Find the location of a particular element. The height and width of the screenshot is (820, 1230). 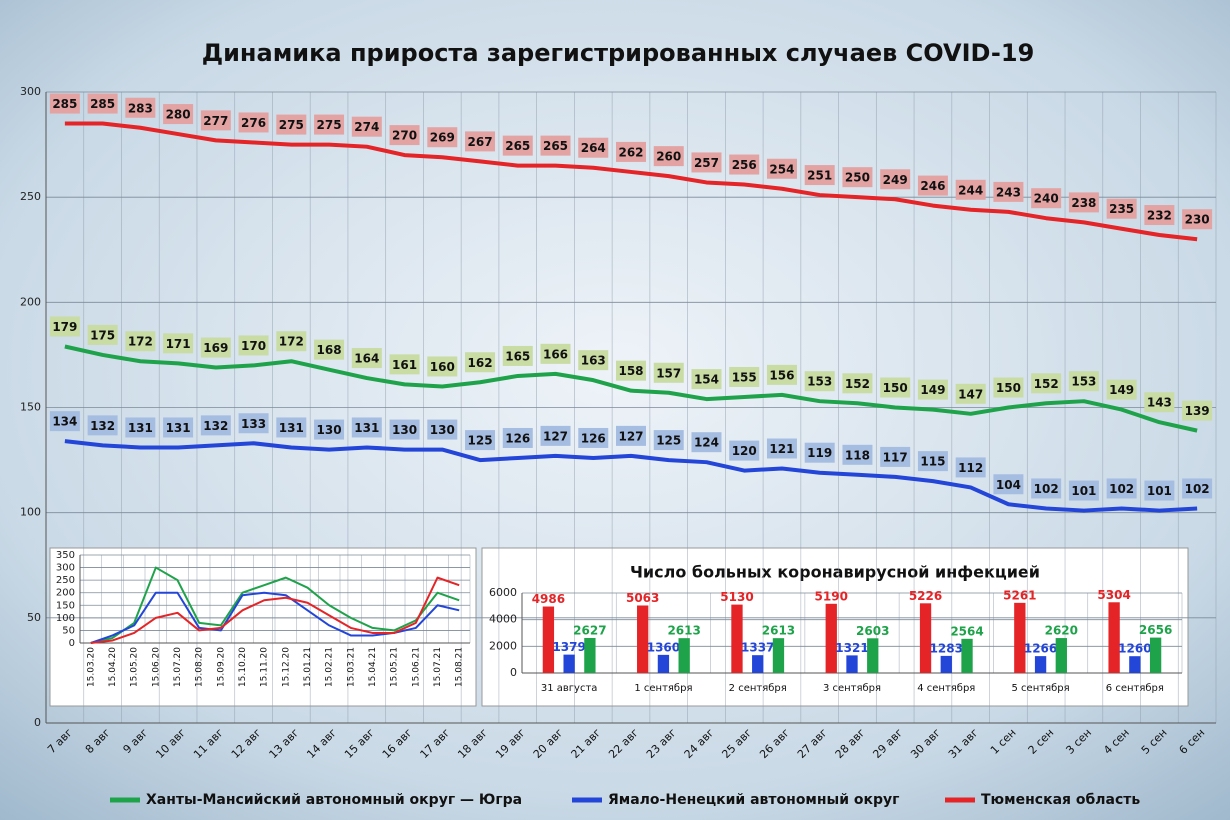

data-label: 243 is located at coordinates (1008, 192).